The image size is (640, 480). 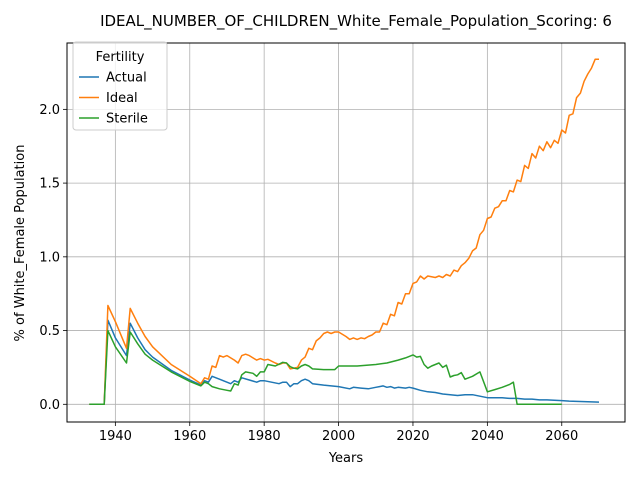 I want to click on x-tick-label: 2020, so click(x=412, y=436).